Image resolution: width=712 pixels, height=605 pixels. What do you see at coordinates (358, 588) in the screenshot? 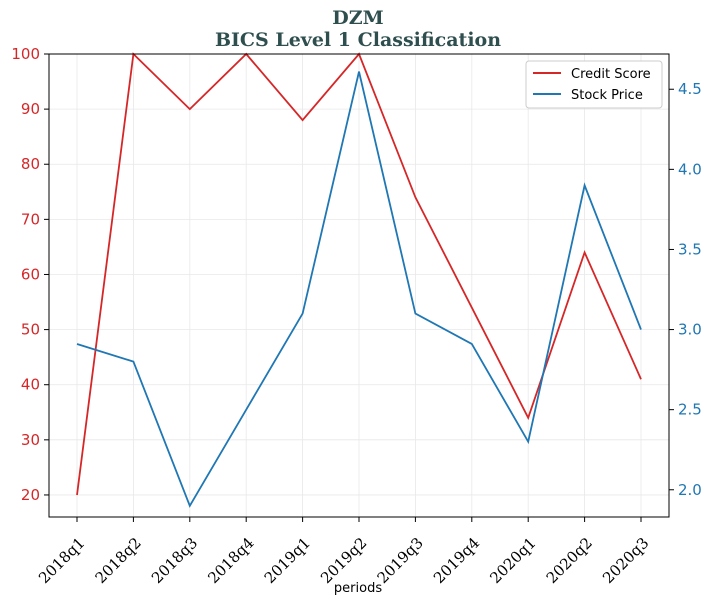
I see `x-axis-label: periods` at bounding box center [358, 588].